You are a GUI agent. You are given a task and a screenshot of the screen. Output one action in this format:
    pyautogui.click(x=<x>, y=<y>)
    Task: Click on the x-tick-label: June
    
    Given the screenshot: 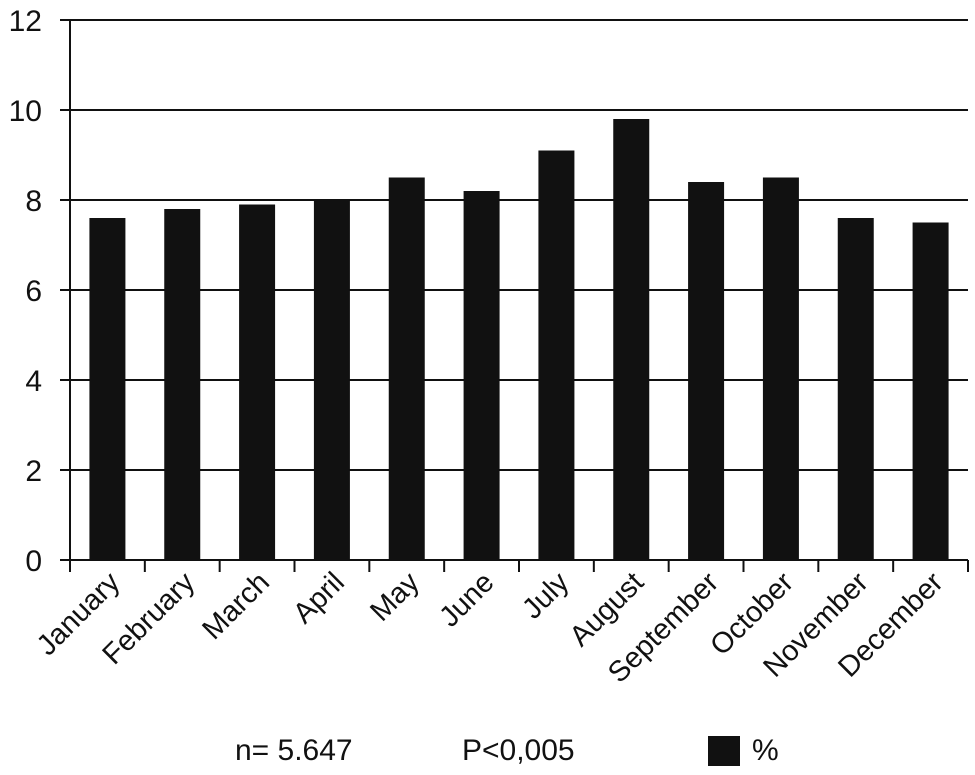 What is the action you would take?
    pyautogui.click(x=466, y=599)
    